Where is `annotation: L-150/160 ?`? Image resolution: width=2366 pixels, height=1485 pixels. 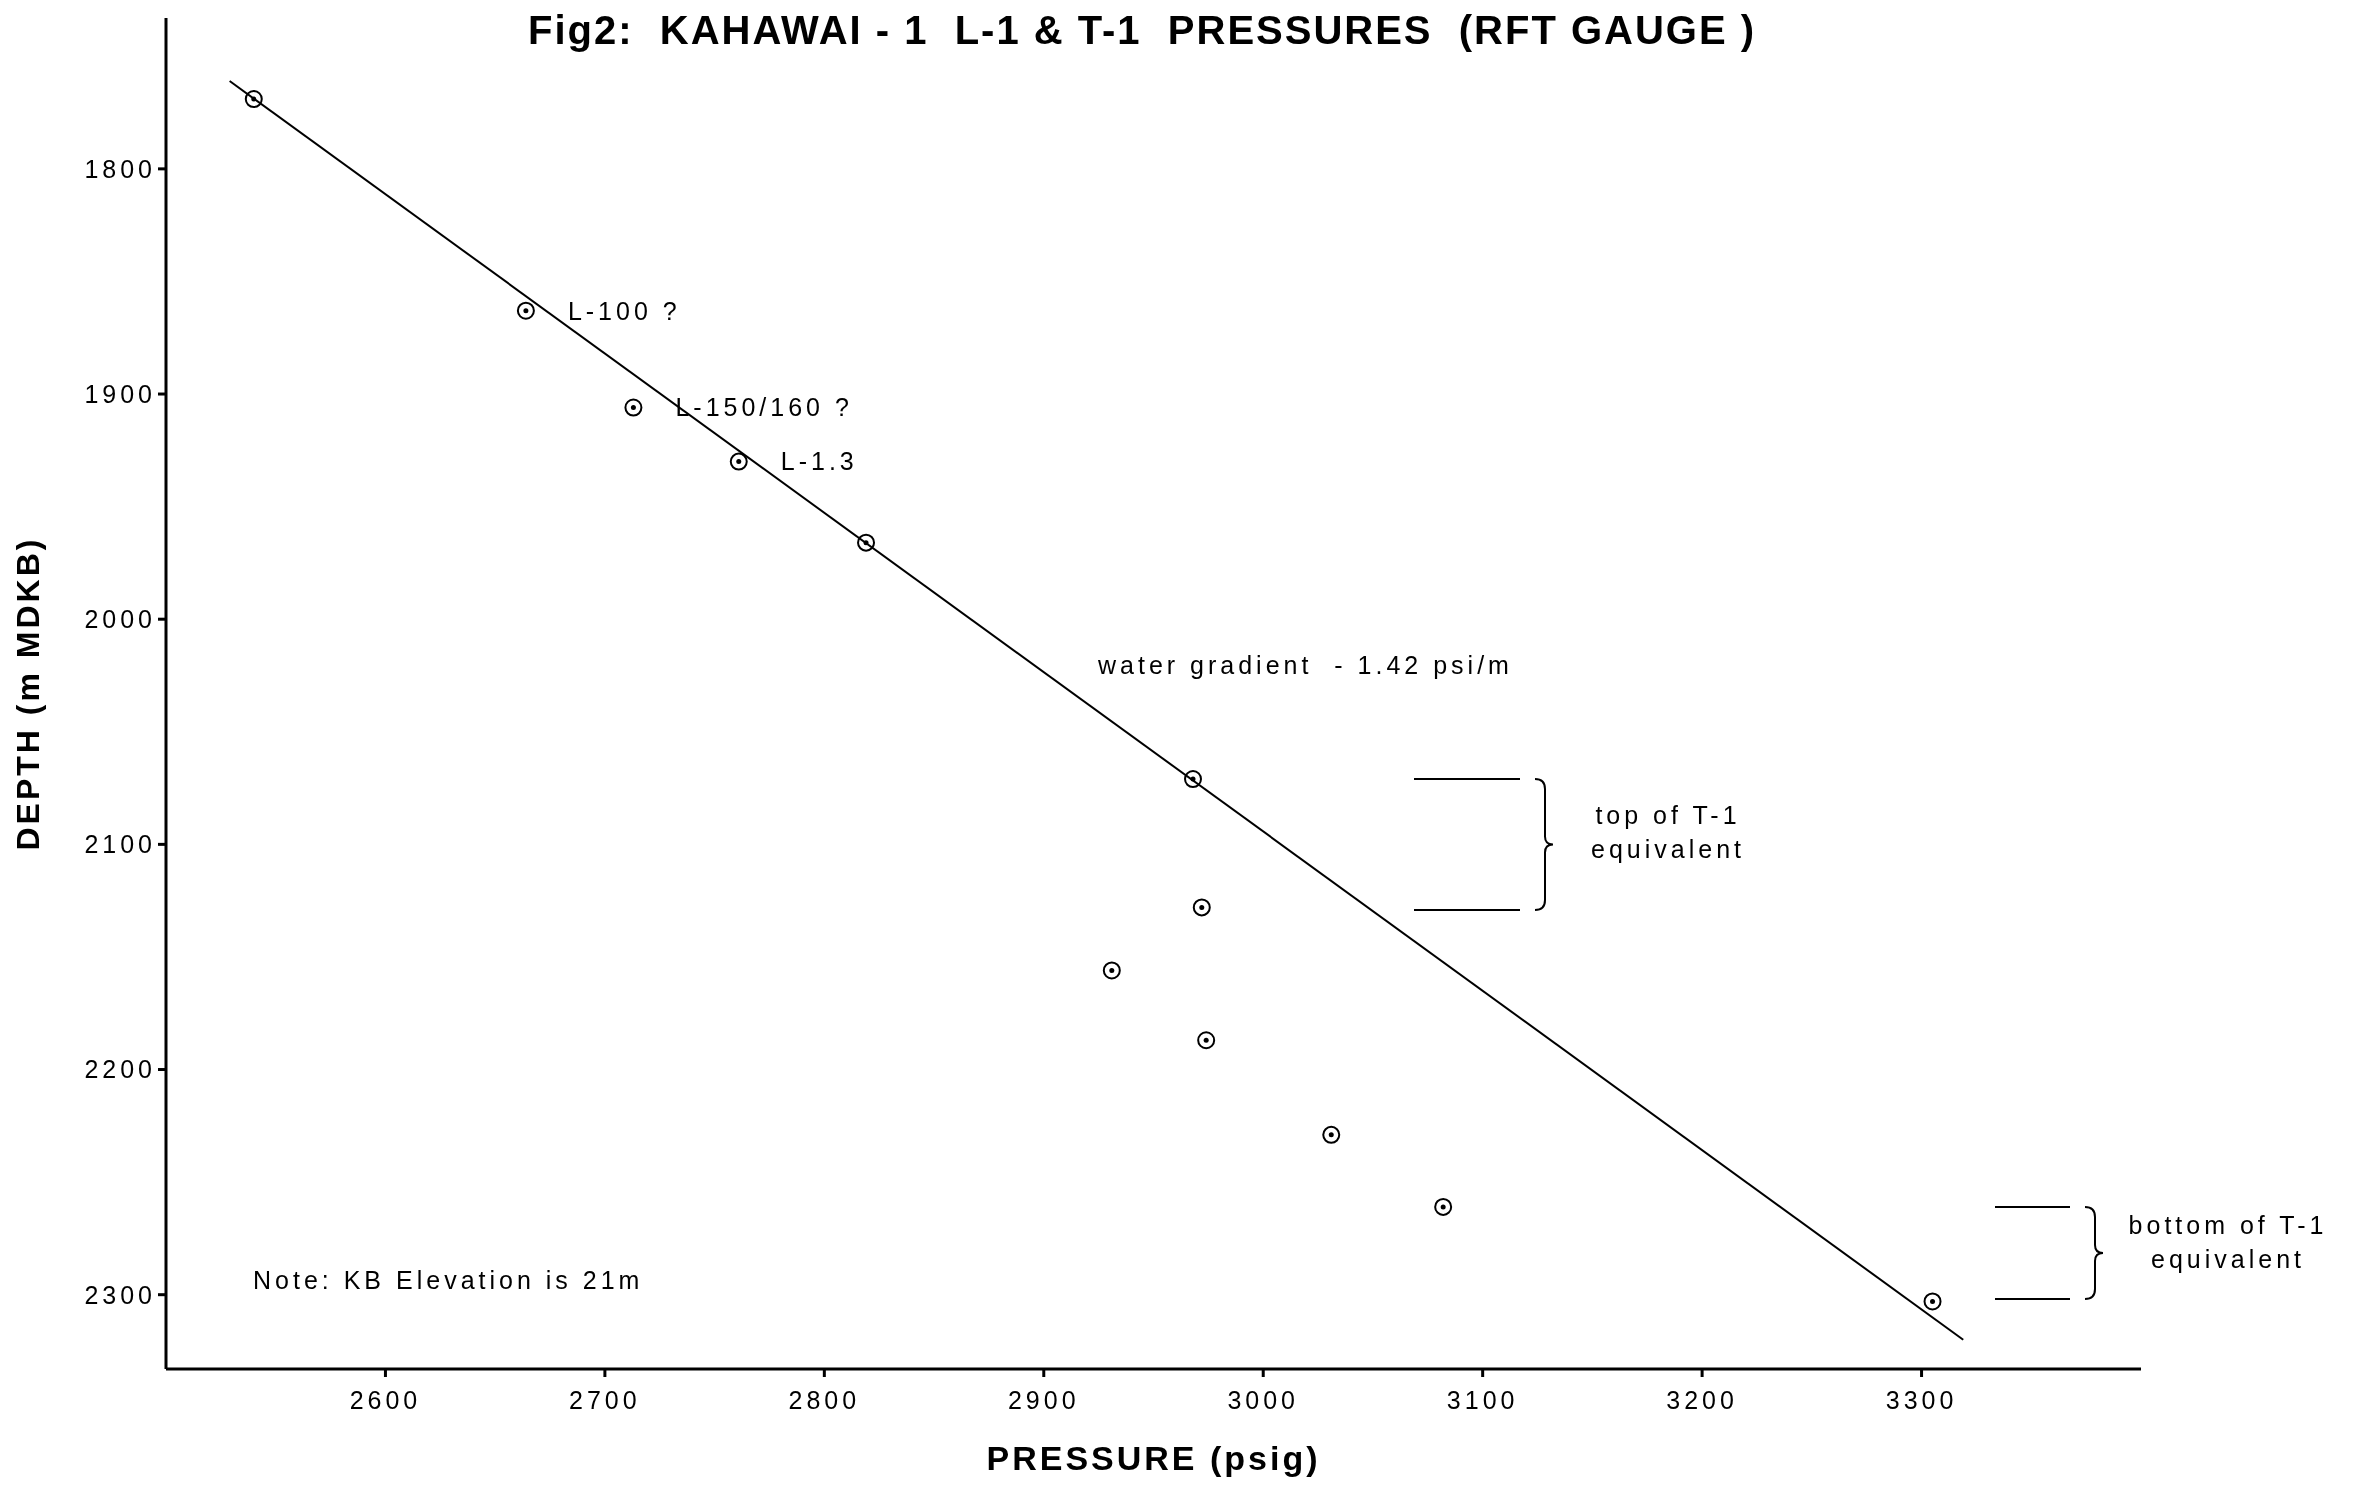 annotation: L-150/160 ? is located at coordinates (764, 407).